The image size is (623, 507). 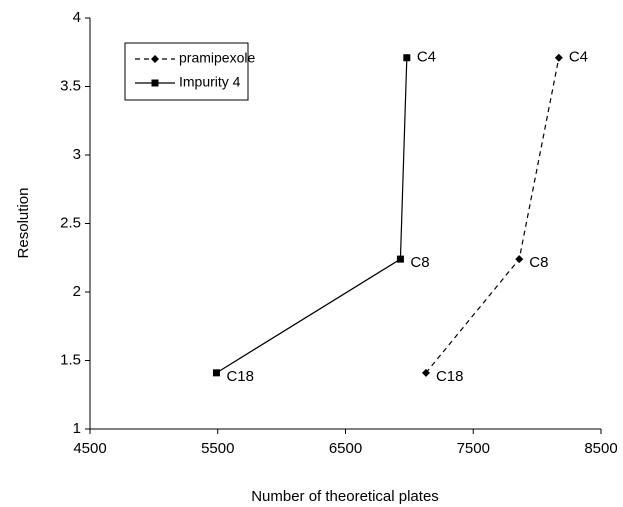 What do you see at coordinates (345, 448) in the screenshot?
I see `x-tick-label: 6500` at bounding box center [345, 448].